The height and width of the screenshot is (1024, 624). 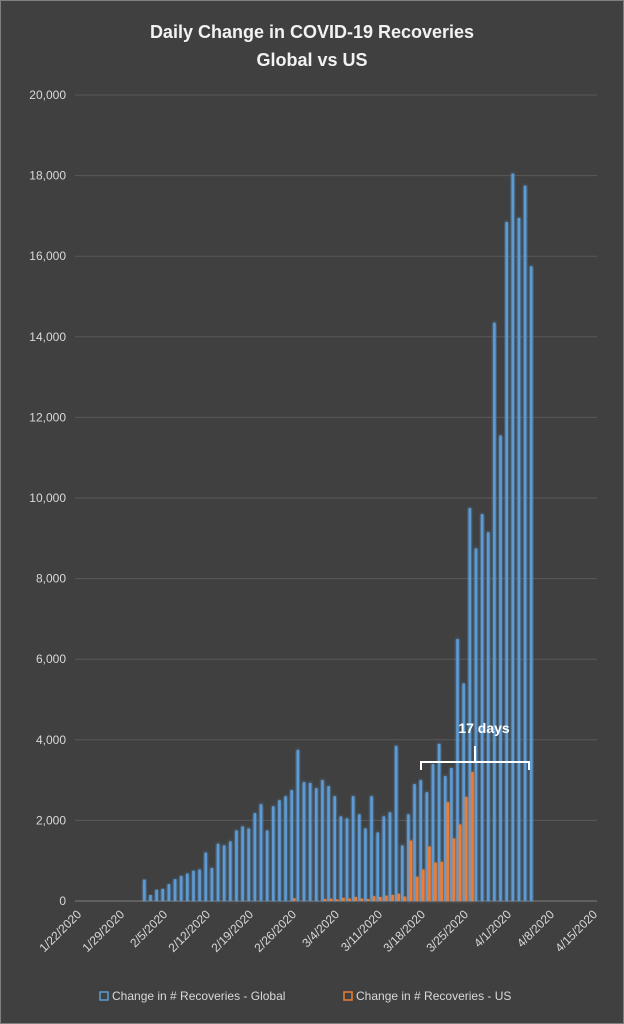 I want to click on y-tick-label: 2,000, so click(x=51, y=820).